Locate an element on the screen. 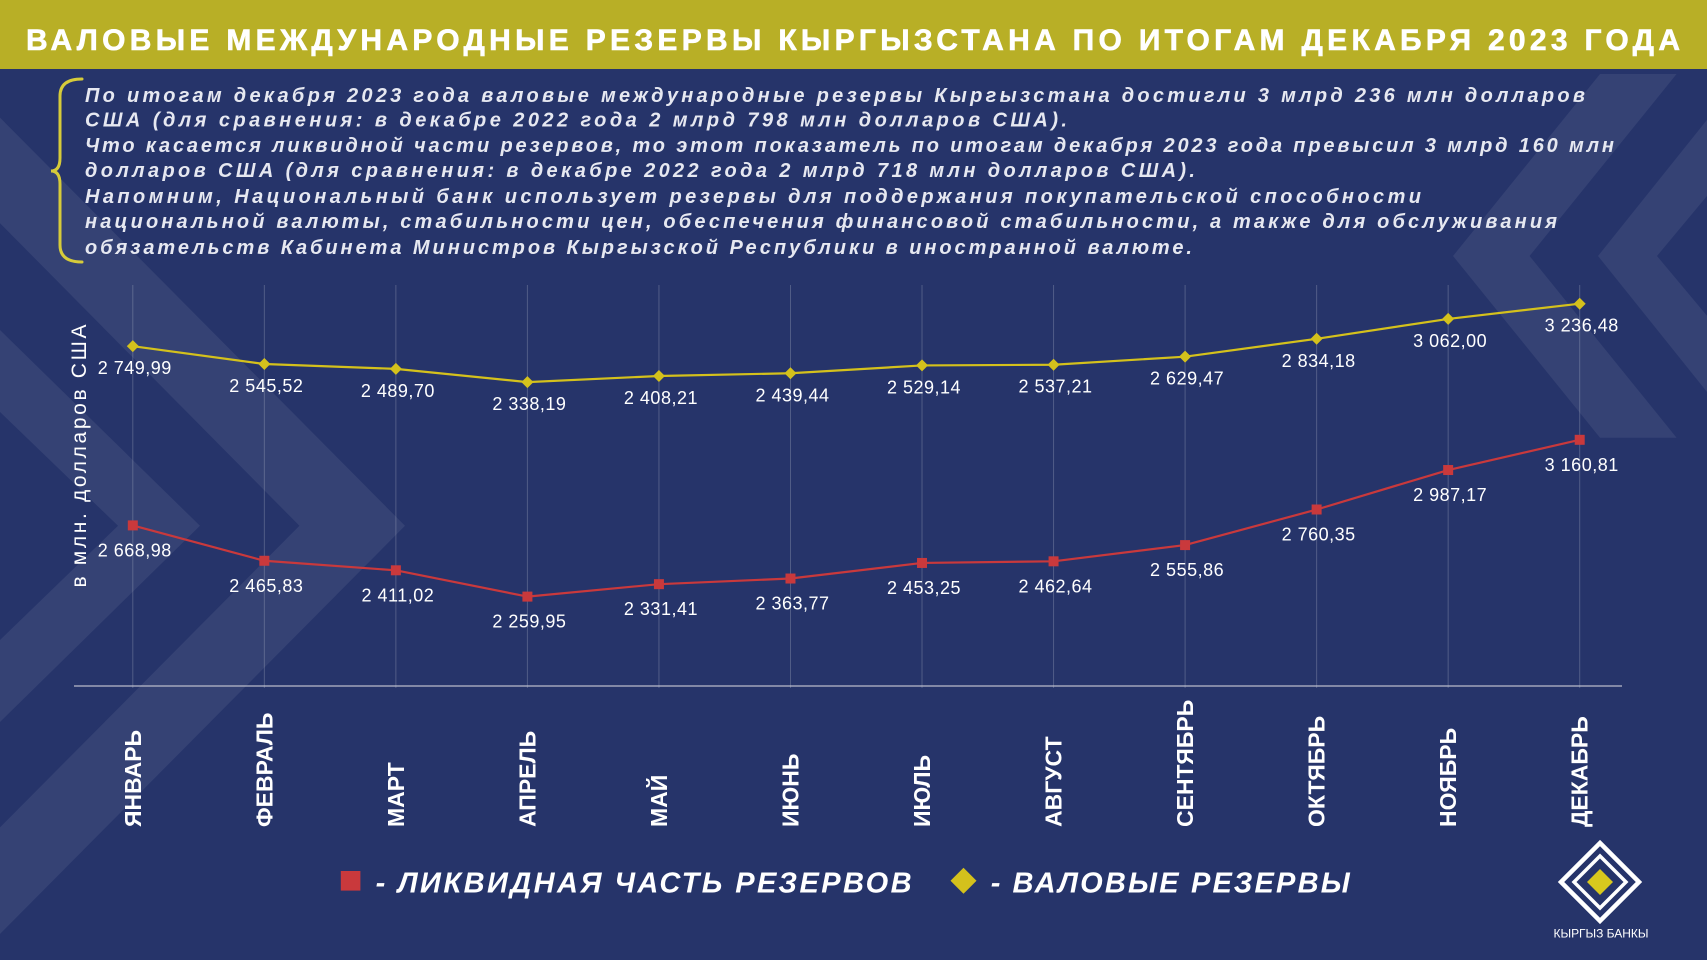 The width and height of the screenshot is (1707, 960). legend-series-name: ВАЛОВЫЕ РЕЗЕРВЫ is located at coordinates (1182, 884).